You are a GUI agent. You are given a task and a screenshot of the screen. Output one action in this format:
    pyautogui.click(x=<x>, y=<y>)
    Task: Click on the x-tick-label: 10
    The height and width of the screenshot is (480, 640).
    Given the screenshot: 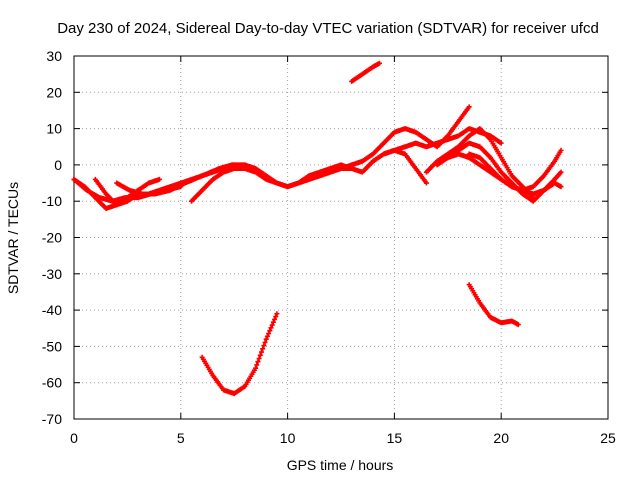 What is the action you would take?
    pyautogui.click(x=288, y=438)
    